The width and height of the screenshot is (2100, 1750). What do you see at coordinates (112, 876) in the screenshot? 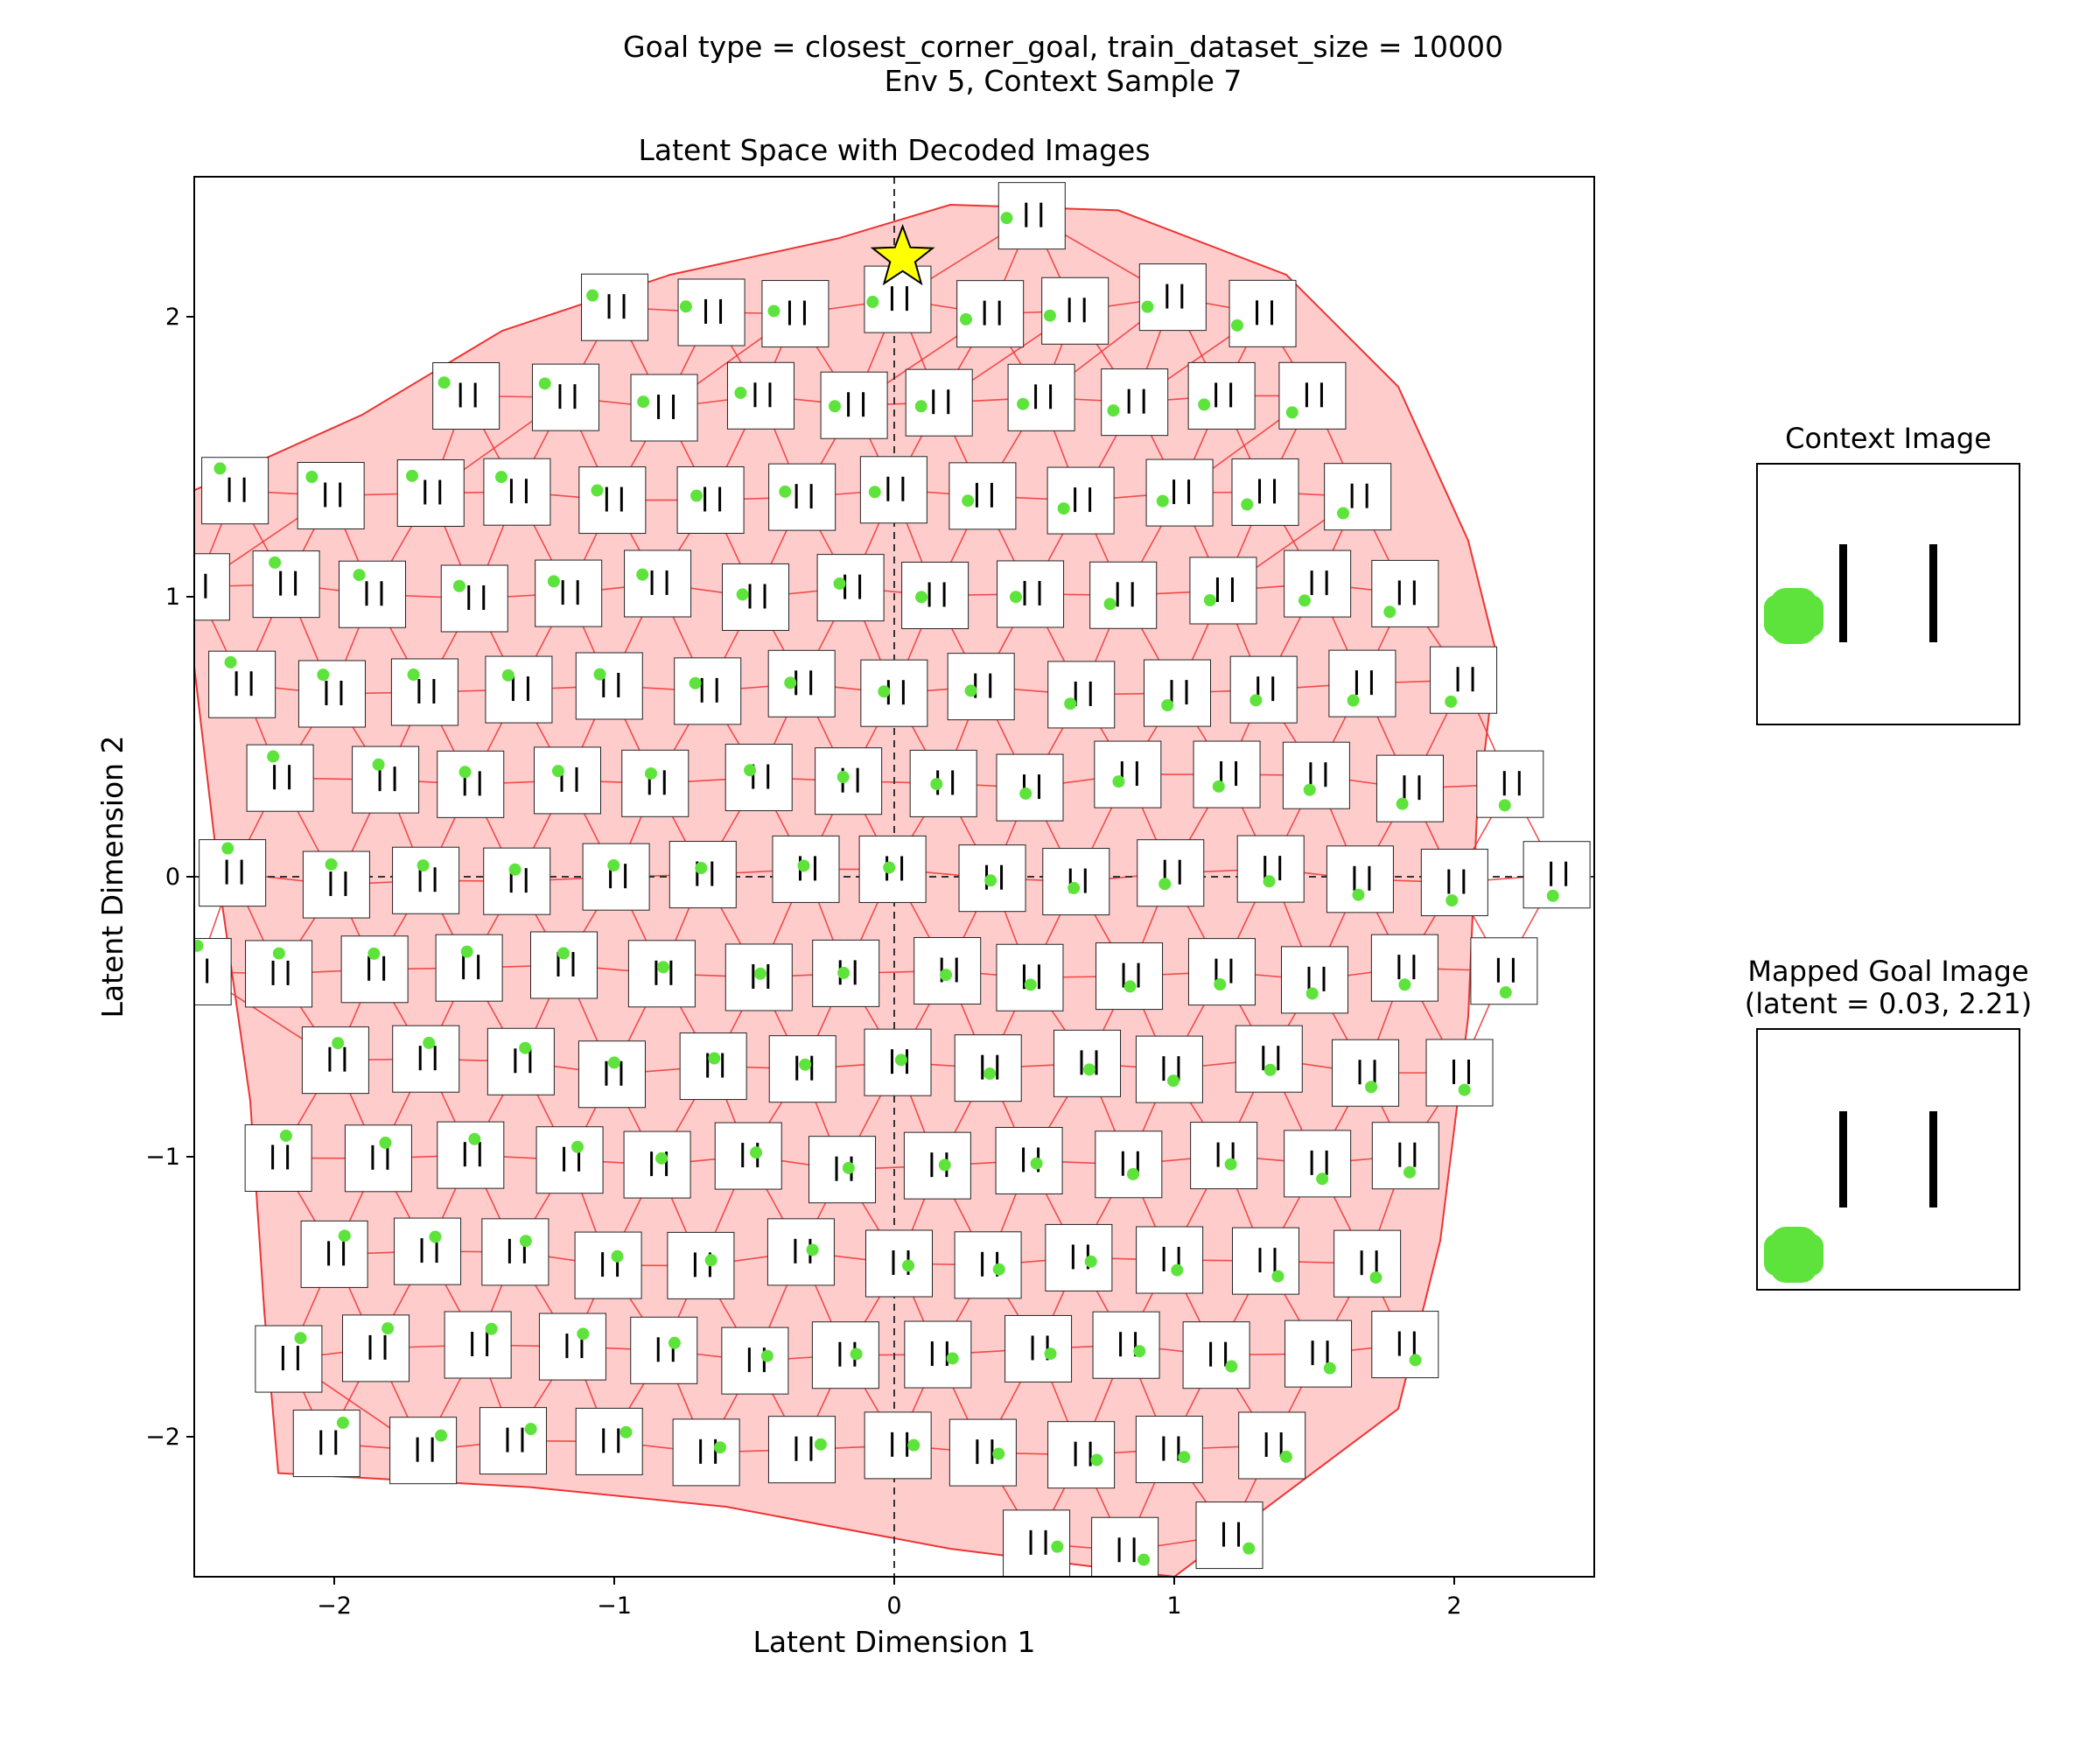
I see `y-axis-label: Latent Dimension 2` at bounding box center [112, 876].